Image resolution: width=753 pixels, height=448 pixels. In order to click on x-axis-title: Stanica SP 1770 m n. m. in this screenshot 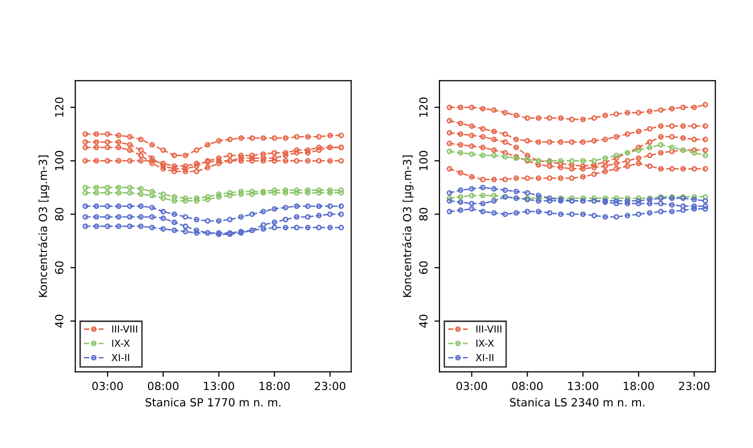, I will do `click(213, 402)`.